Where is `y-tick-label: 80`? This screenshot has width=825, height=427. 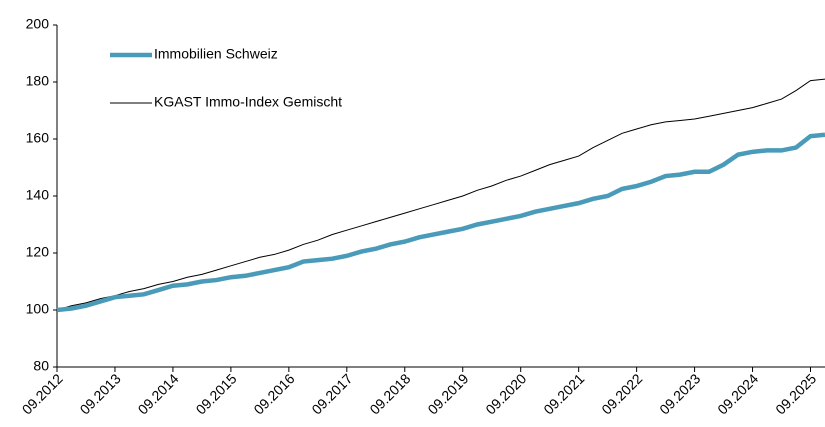
y-tick-label: 80 is located at coordinates (41, 366).